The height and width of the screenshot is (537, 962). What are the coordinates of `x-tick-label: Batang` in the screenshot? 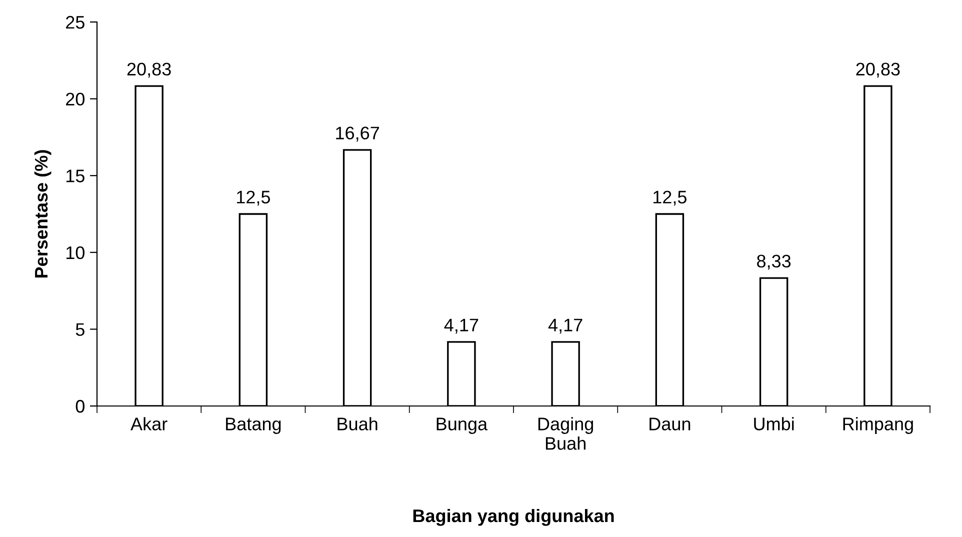 It's located at (253, 426).